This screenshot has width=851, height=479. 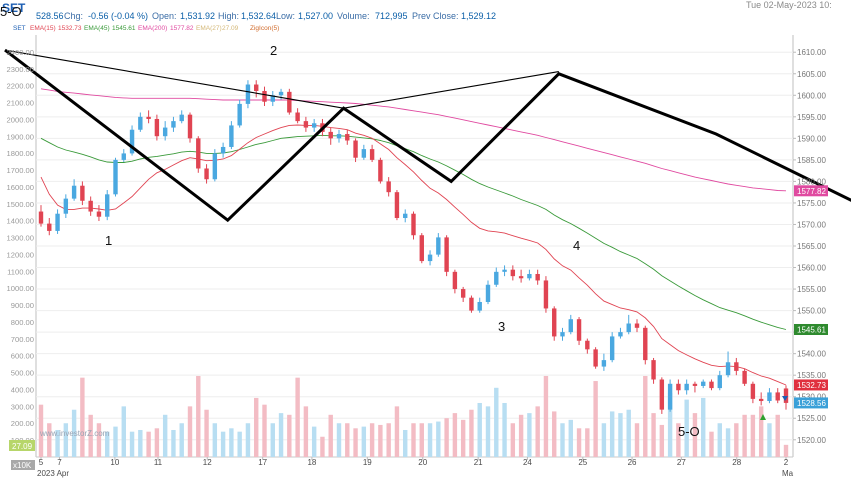 I want to click on last-price-tag-text: 1528.56, so click(x=811, y=403).